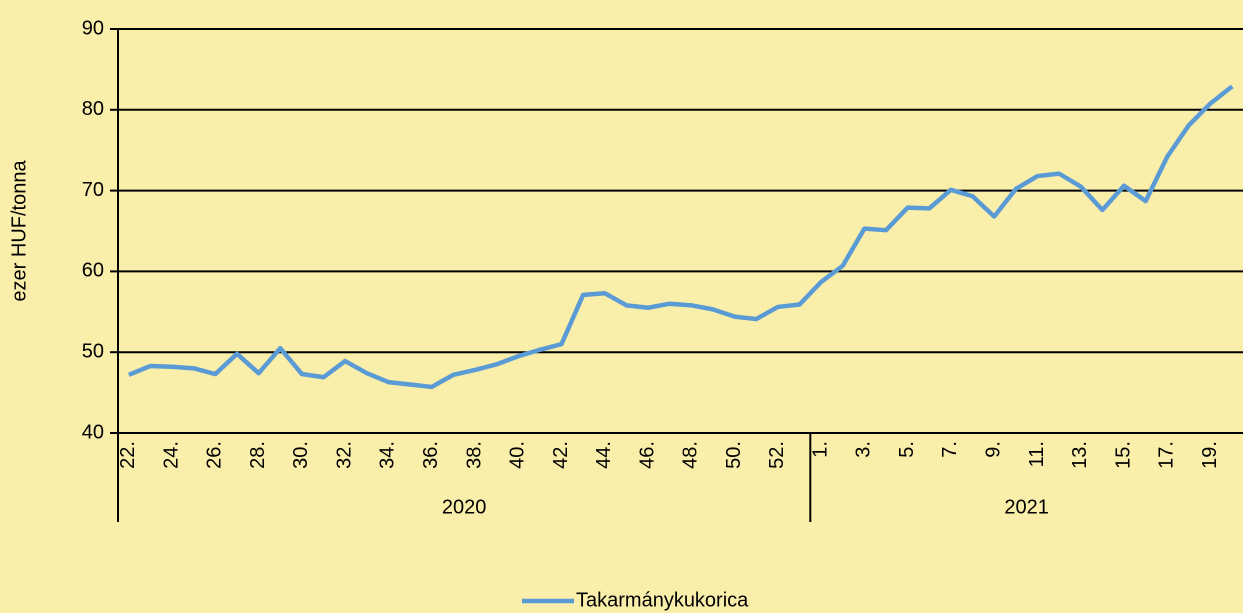 The image size is (1243, 613). I want to click on x-tick-label: 24., so click(171, 455).